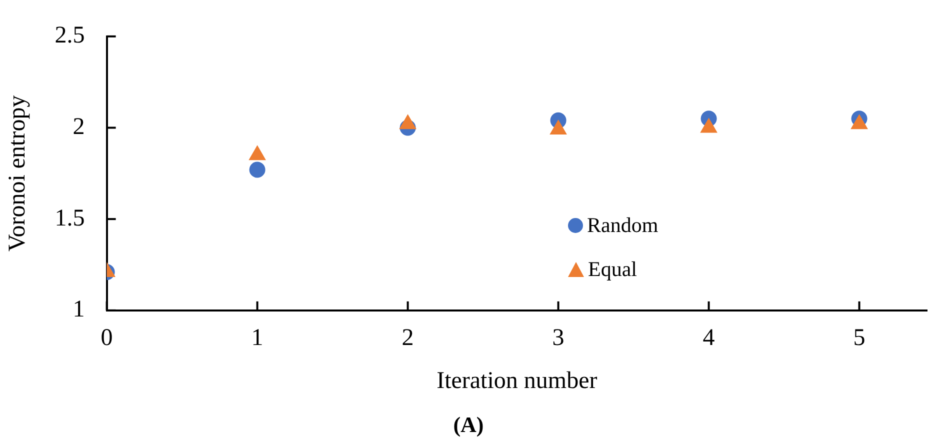  Describe the element at coordinates (17, 173) in the screenshot. I see `y-axis-title: Voronoi entropy` at that location.